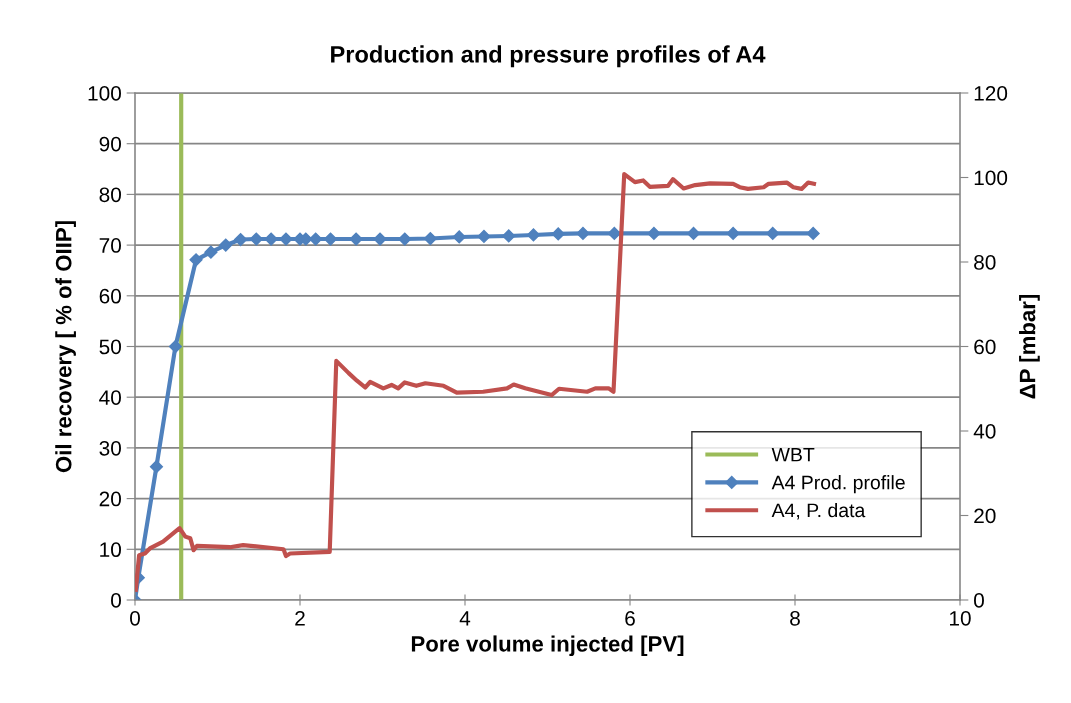 This screenshot has width=1071, height=703. What do you see at coordinates (793, 454) in the screenshot?
I see `legend-label: WBT` at bounding box center [793, 454].